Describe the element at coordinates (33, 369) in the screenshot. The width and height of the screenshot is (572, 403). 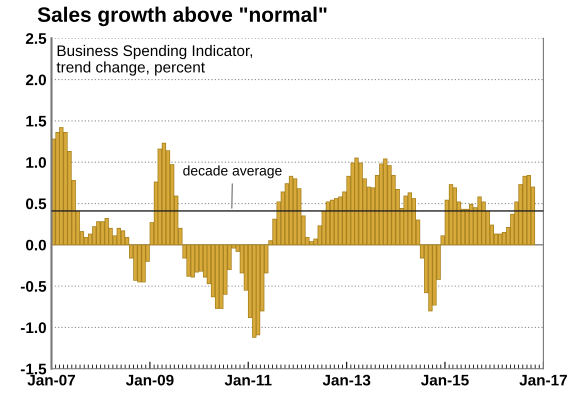
I see `y-tick-label: -1.5` at that location.